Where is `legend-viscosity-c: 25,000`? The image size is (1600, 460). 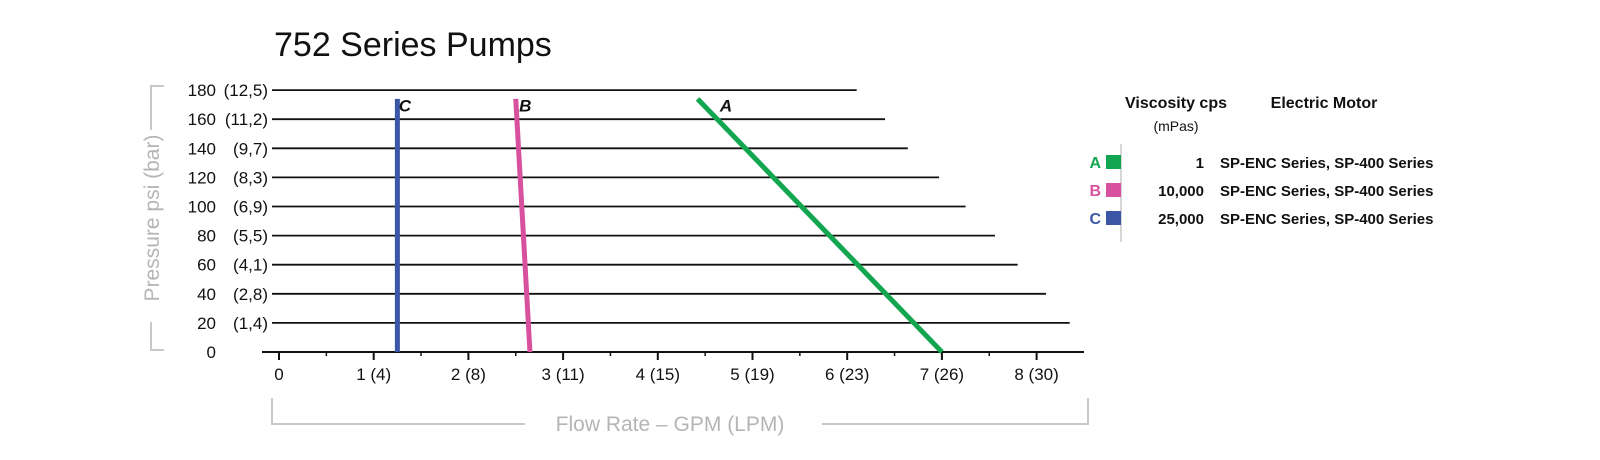
legend-viscosity-c: 25,000 is located at coordinates (1181, 219).